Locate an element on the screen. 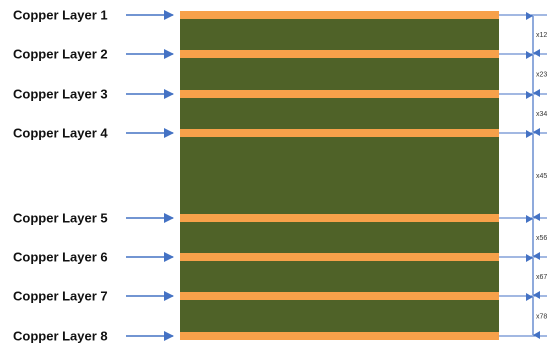 The height and width of the screenshot is (349, 553). copper-layer-2-label: Copper Layer 2 is located at coordinates (60, 54).